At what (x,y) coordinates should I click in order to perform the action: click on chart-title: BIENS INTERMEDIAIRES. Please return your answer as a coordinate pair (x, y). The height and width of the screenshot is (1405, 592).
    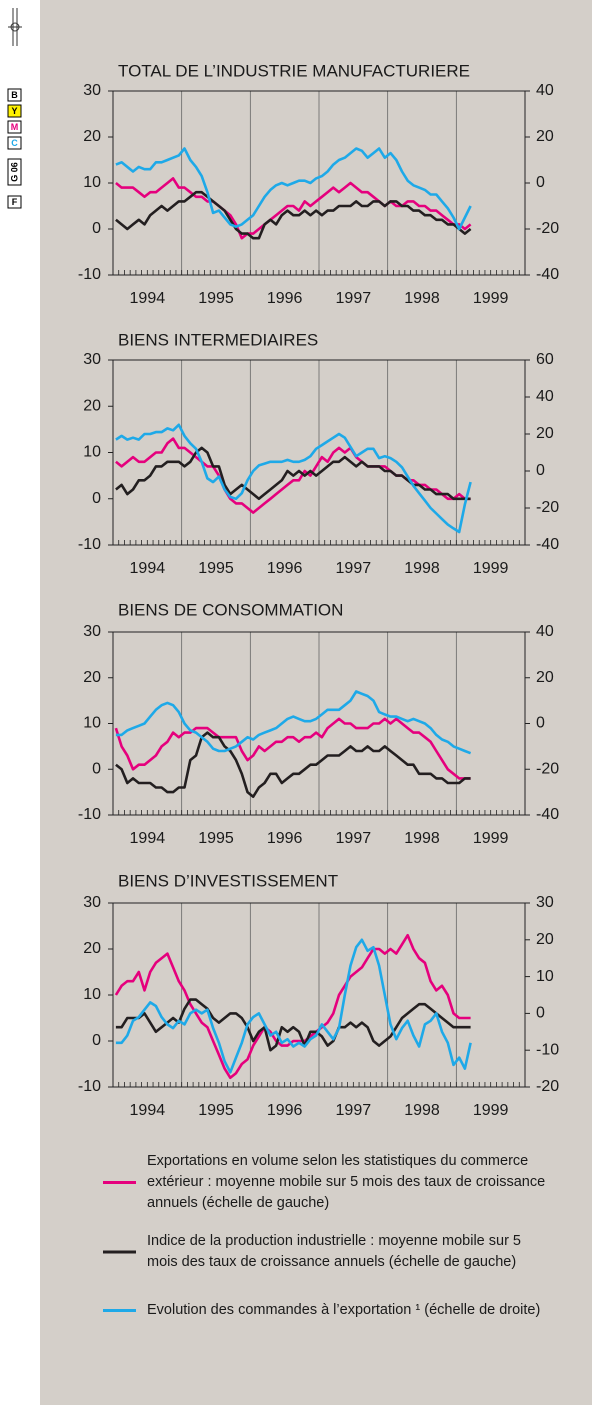
    Looking at the image, I should click on (218, 339).